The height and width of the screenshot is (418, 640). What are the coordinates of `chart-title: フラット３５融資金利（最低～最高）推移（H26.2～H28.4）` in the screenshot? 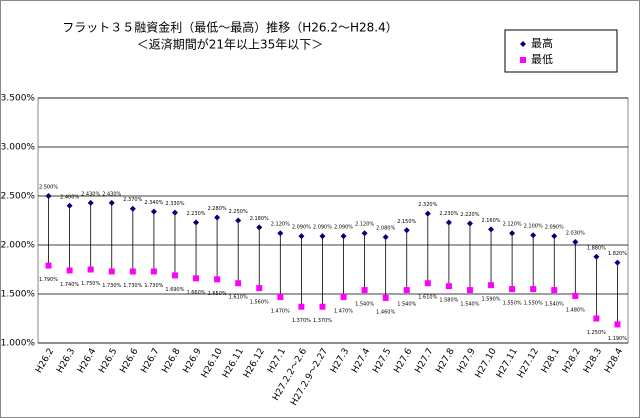 It's located at (230, 27).